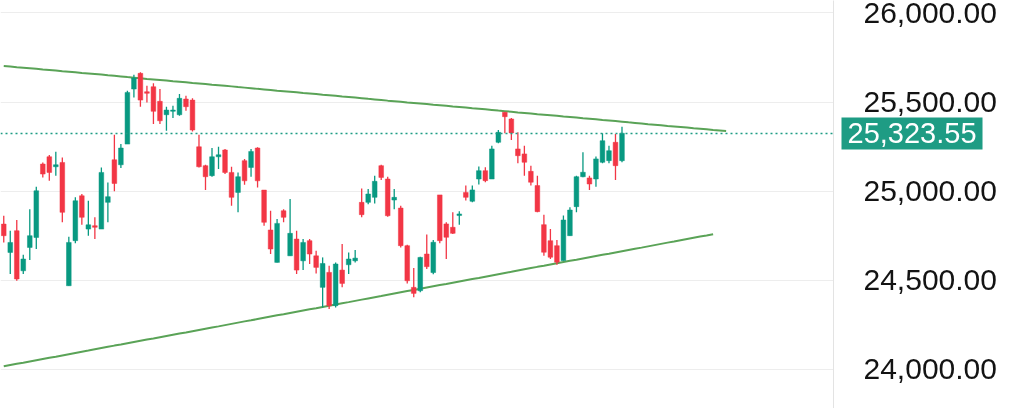  I want to click on line-series, so click(365, 98).